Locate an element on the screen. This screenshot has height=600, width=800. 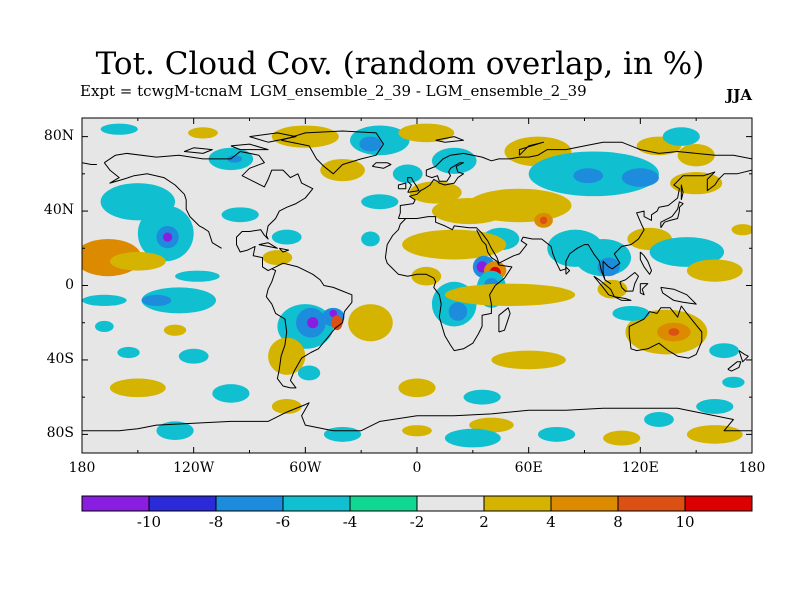
colorbar-label: 8 is located at coordinates (618, 522).